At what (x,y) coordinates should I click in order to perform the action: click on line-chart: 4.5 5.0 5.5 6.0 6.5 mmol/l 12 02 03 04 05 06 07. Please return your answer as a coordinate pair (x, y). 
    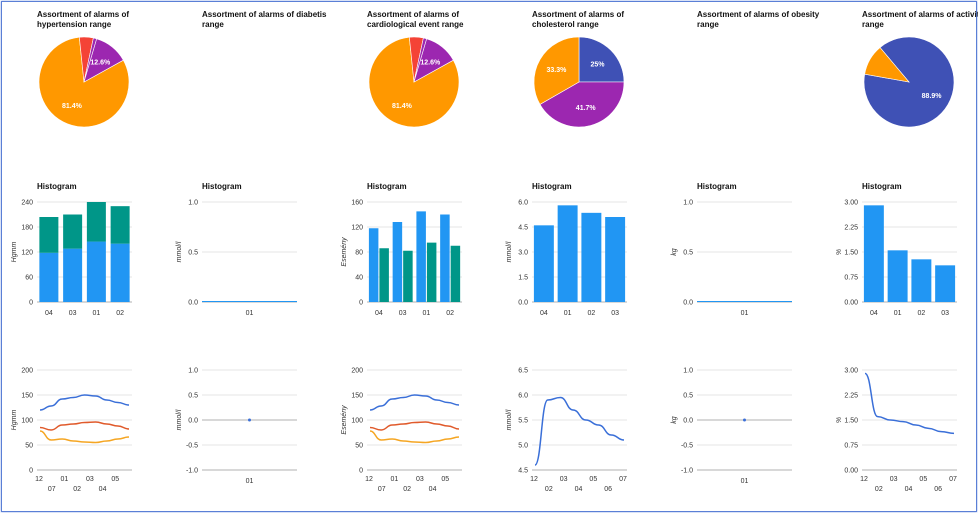
    Looking at the image, I should click on (566, 430).